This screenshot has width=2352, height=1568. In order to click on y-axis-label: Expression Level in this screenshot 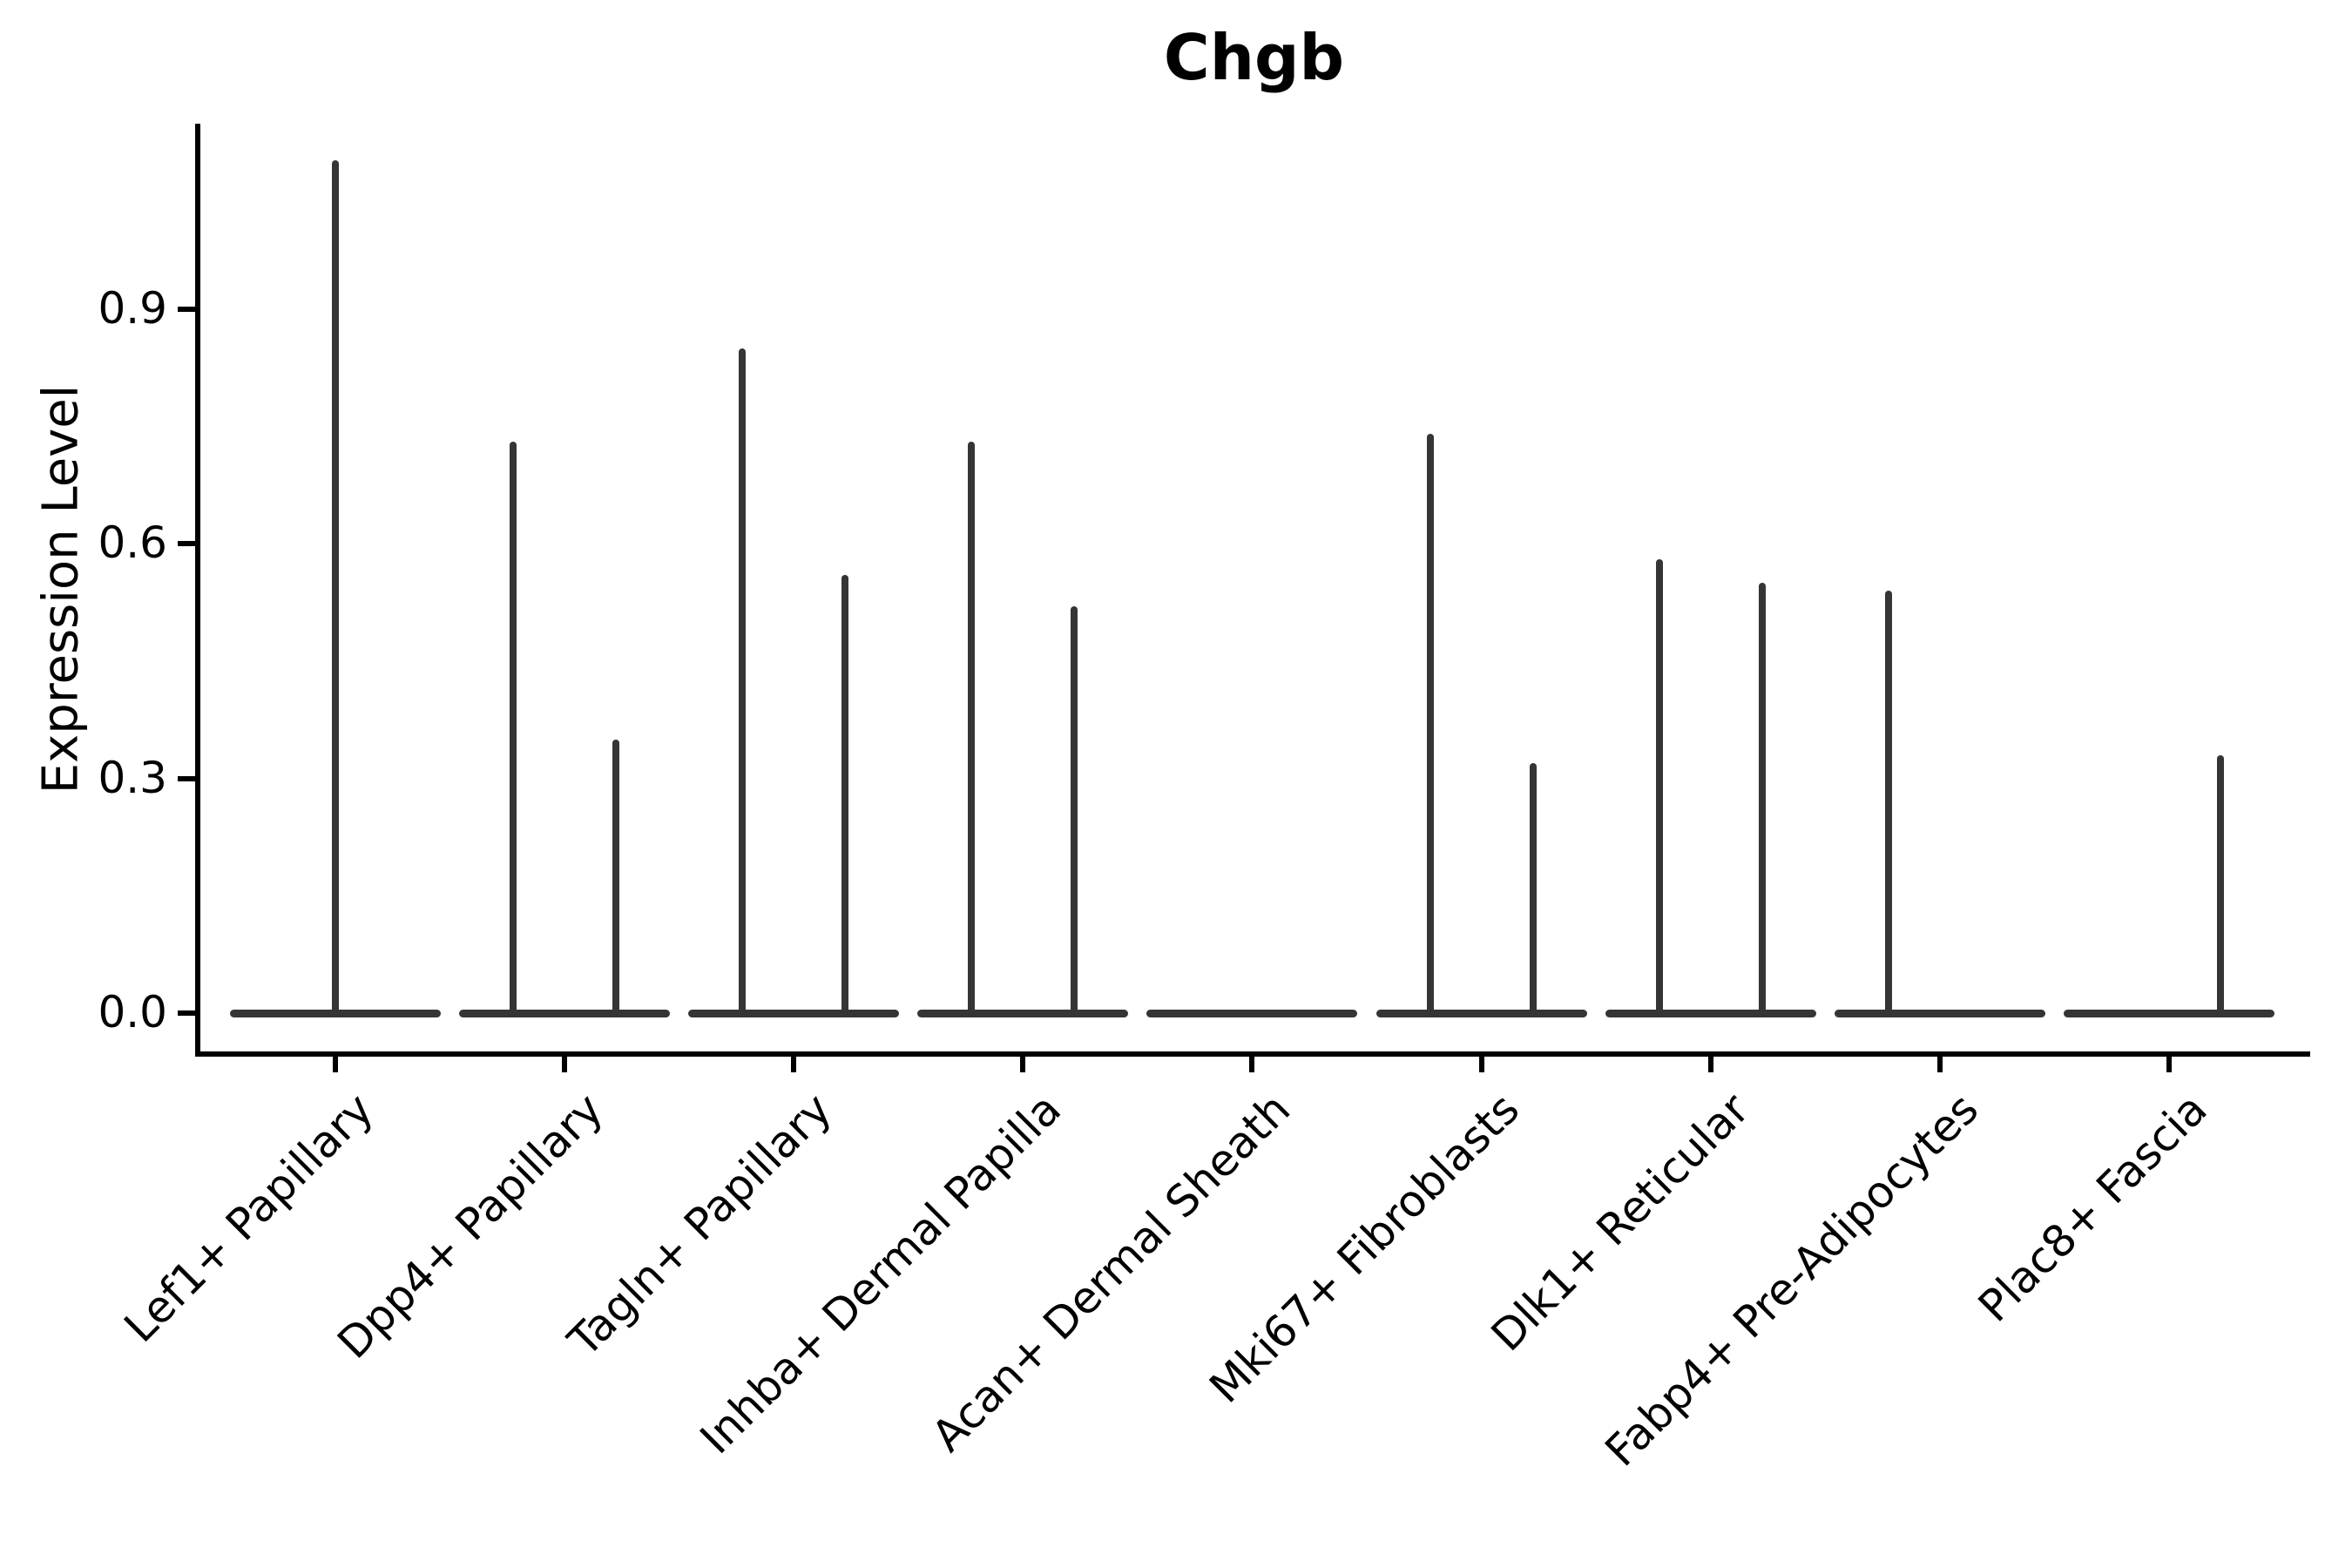, I will do `click(61, 589)`.